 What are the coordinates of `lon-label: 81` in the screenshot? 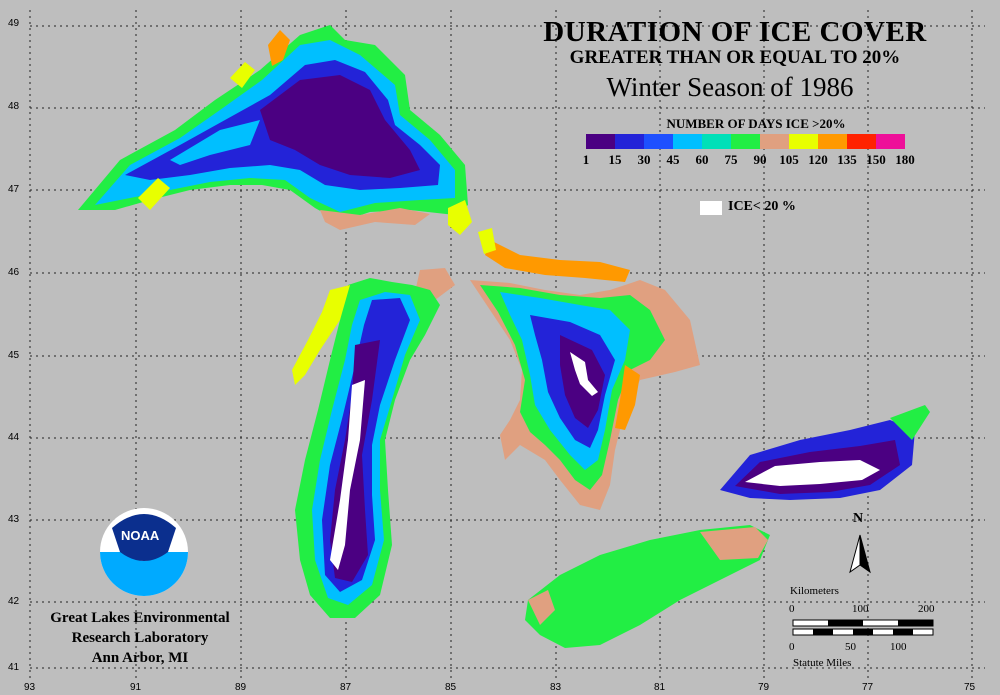 It's located at (660, 687).